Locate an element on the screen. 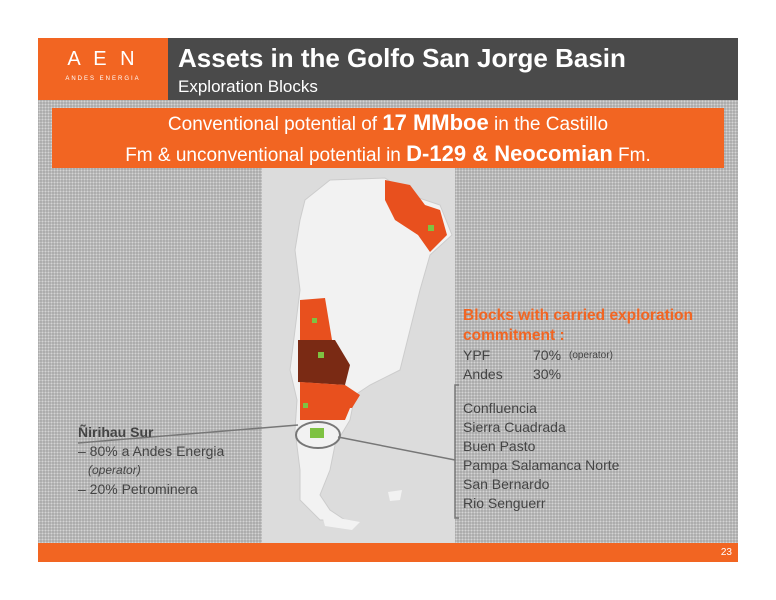  partner-cell: 30% is located at coordinates (547, 374).